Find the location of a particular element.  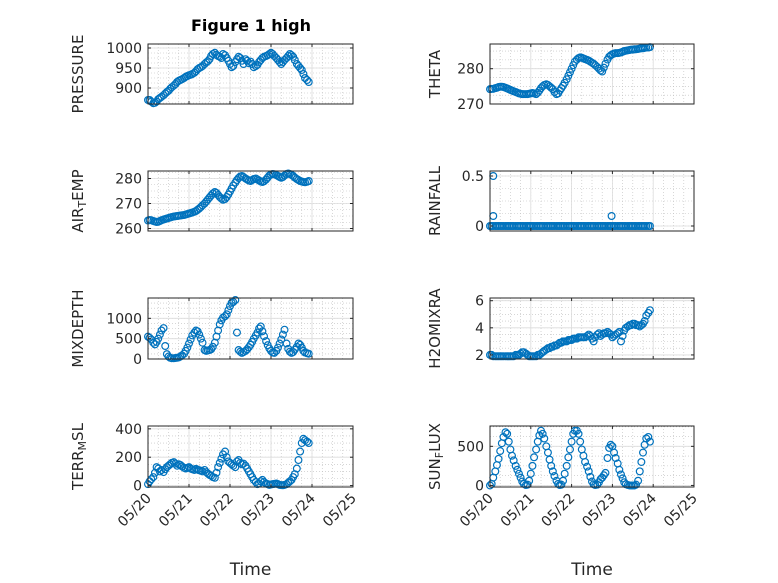

y-axis-label: SUNFLUX is located at coordinates (436, 456).